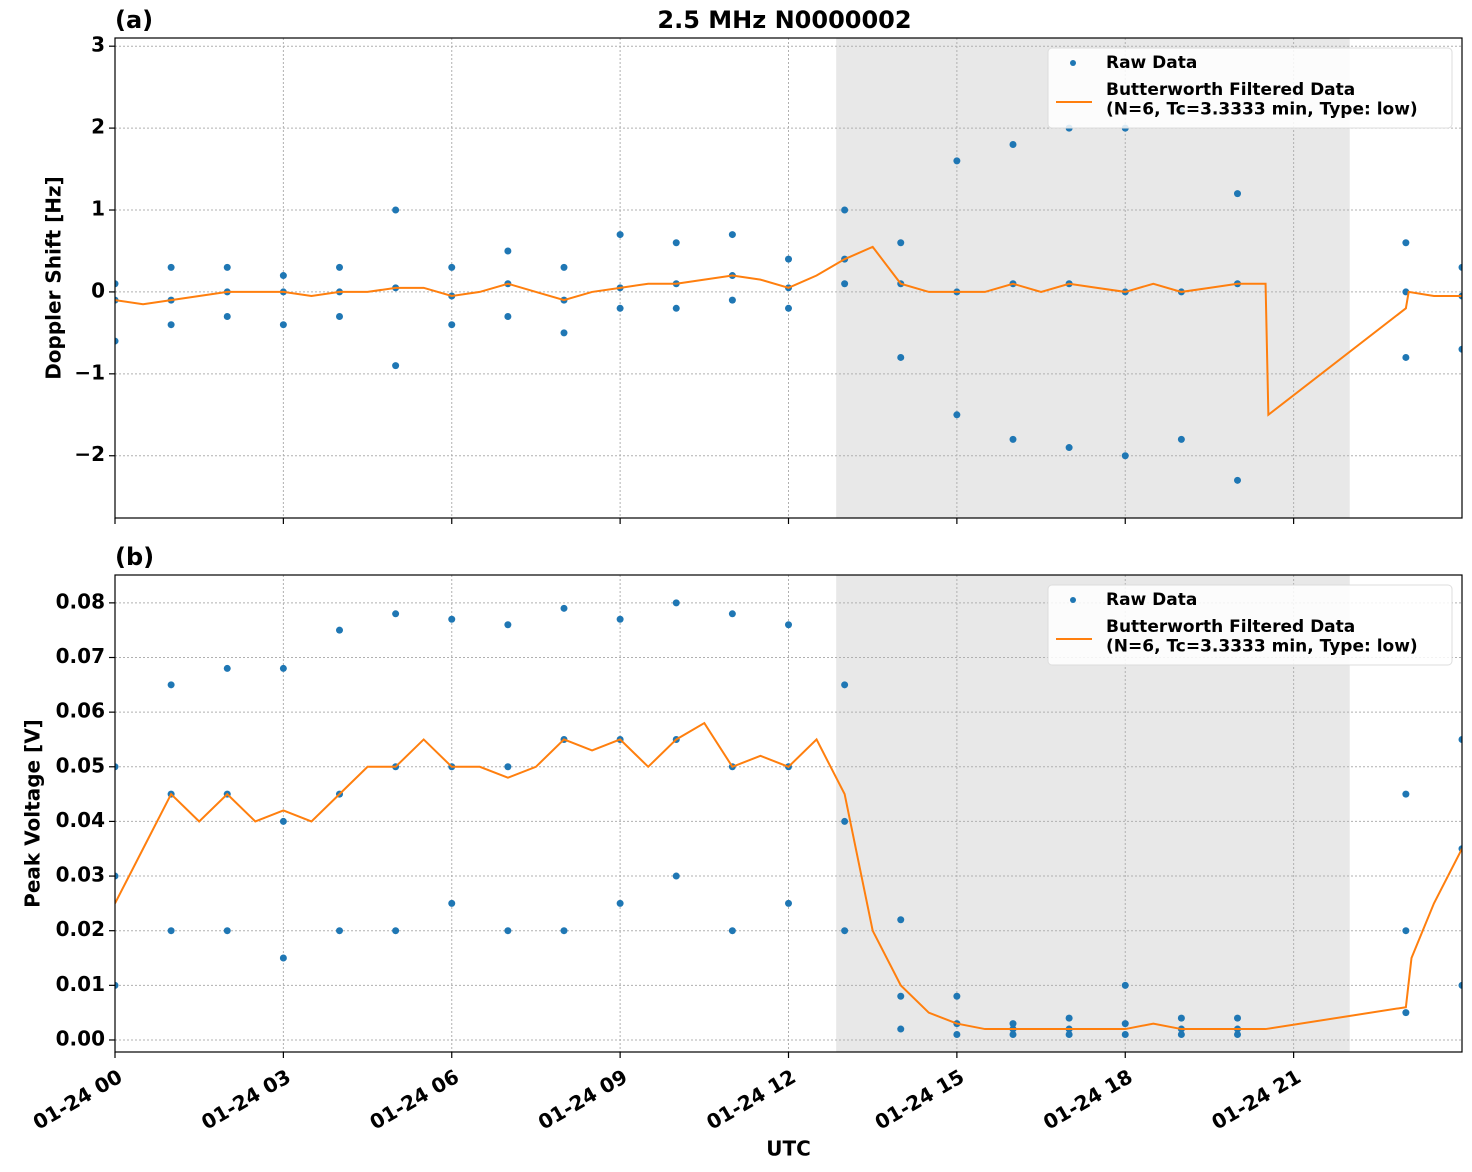 Image resolution: width=1472 pixels, height=1172 pixels. Describe the element at coordinates (134, 20) in the screenshot. I see `panel-label: (a)` at that location.